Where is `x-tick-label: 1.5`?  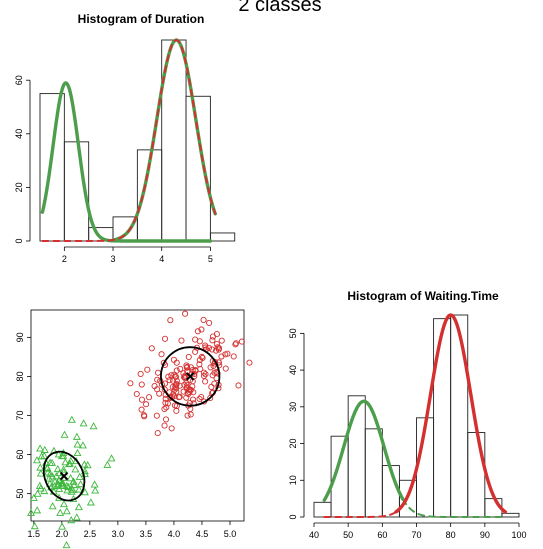
x-tick-label: 1.5 is located at coordinates (34, 534).